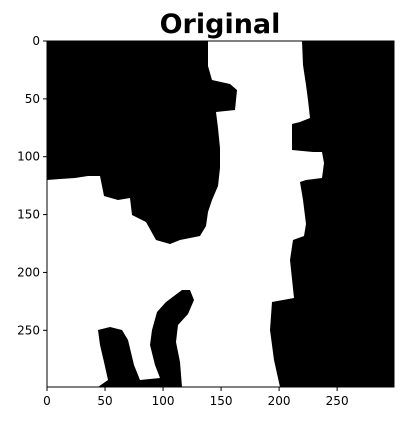 Image resolution: width=406 pixels, height=424 pixels. What do you see at coordinates (195, 397) in the screenshot?
I see `x-axis: 0 50 100 150 200 250` at bounding box center [195, 397].